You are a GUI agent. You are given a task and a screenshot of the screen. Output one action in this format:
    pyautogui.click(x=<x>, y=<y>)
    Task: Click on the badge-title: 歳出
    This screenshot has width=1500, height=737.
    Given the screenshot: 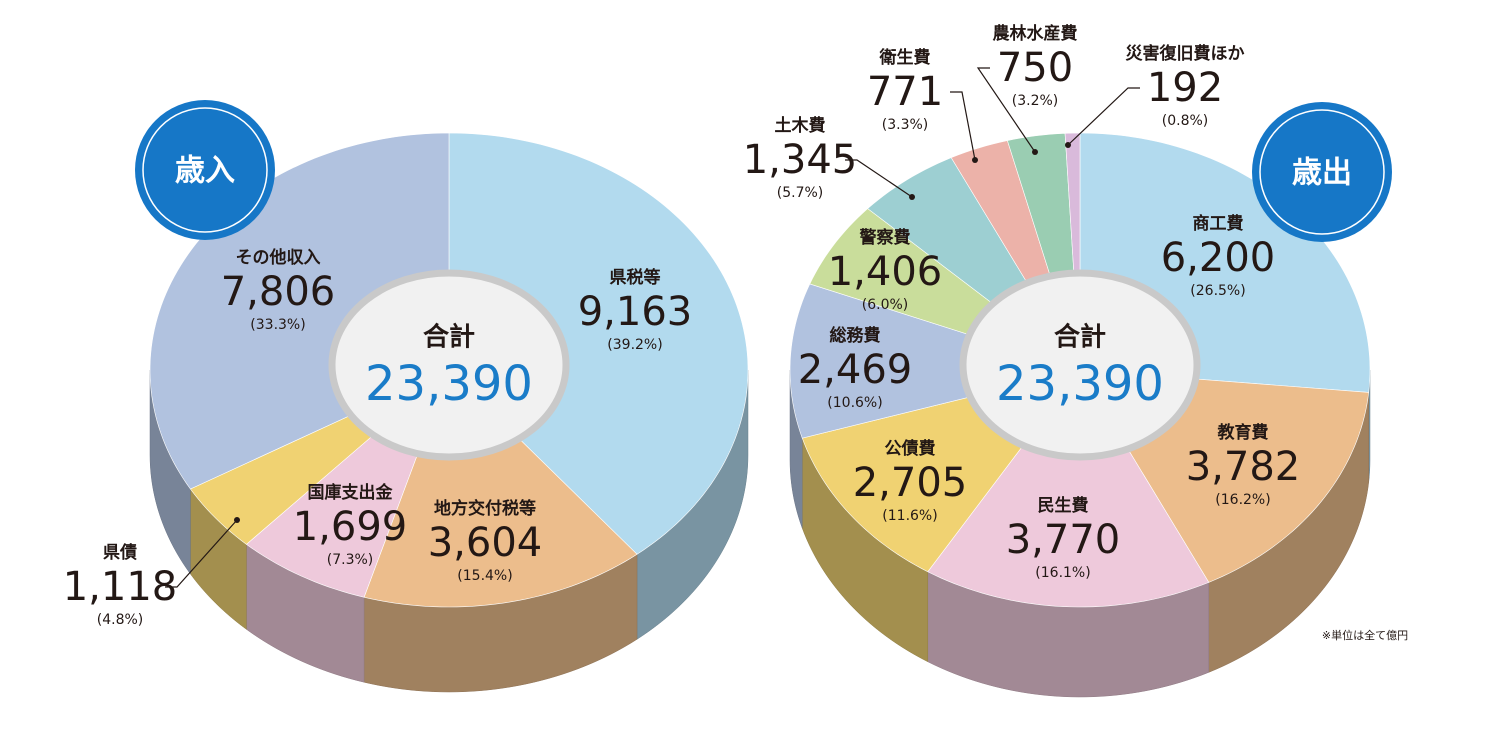 What is the action you would take?
    pyautogui.click(x=1322, y=173)
    